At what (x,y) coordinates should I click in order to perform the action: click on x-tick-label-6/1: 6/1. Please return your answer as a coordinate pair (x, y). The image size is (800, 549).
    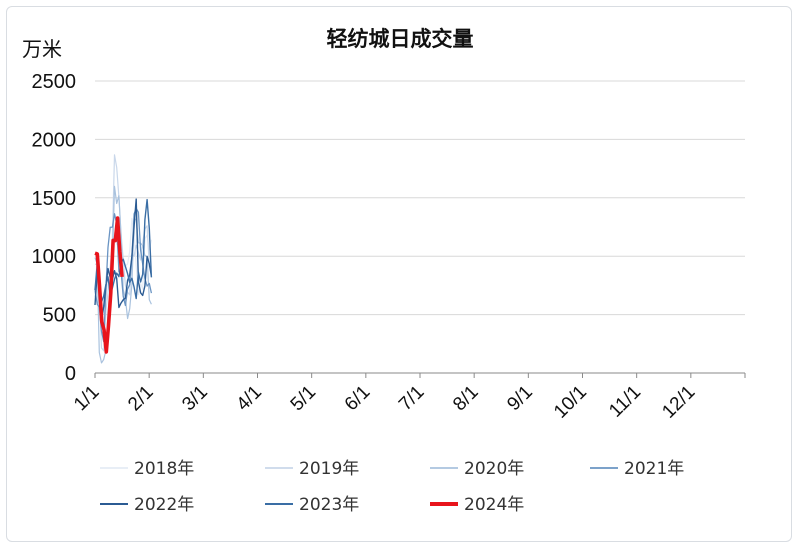
    Looking at the image, I should click on (358, 399).